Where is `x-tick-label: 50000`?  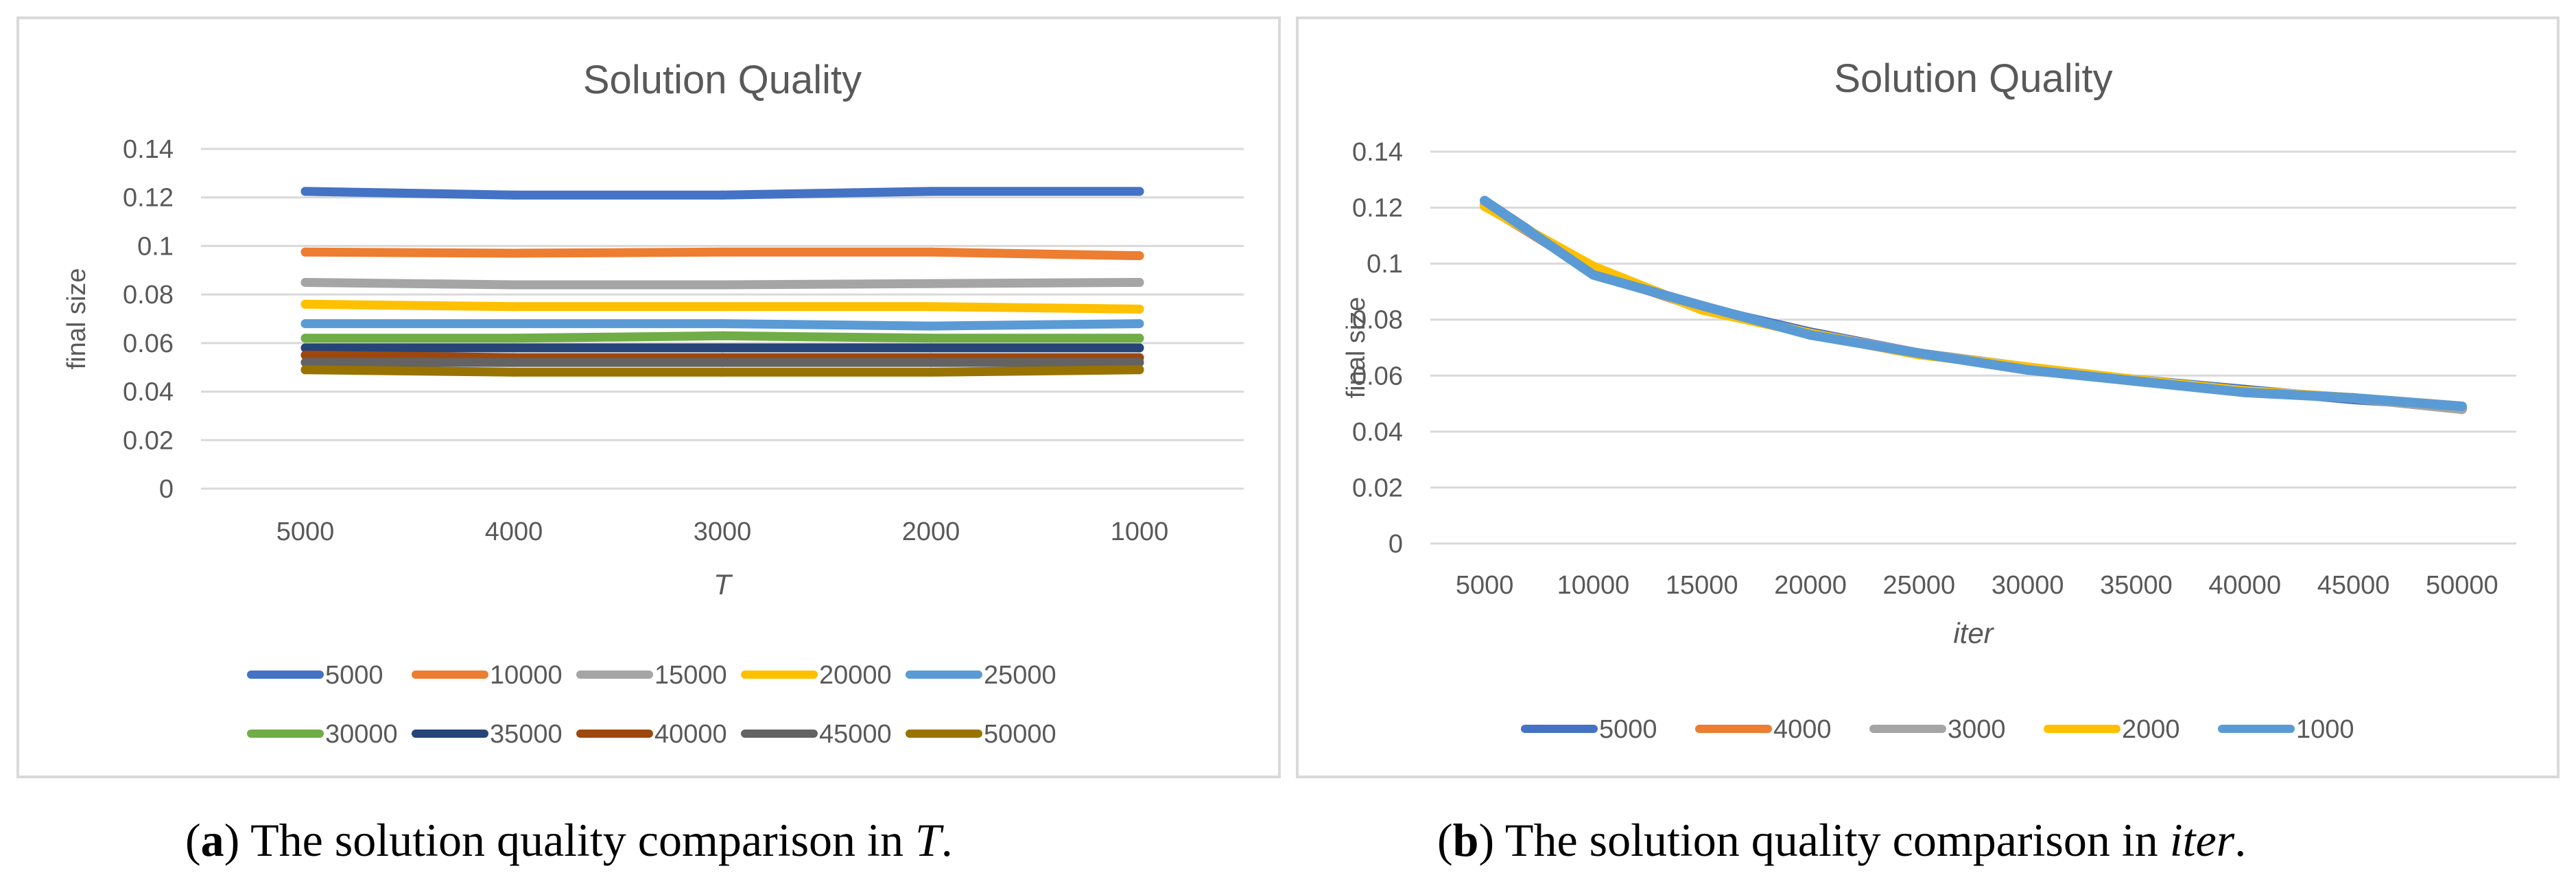 x-tick-label: 50000 is located at coordinates (2462, 585).